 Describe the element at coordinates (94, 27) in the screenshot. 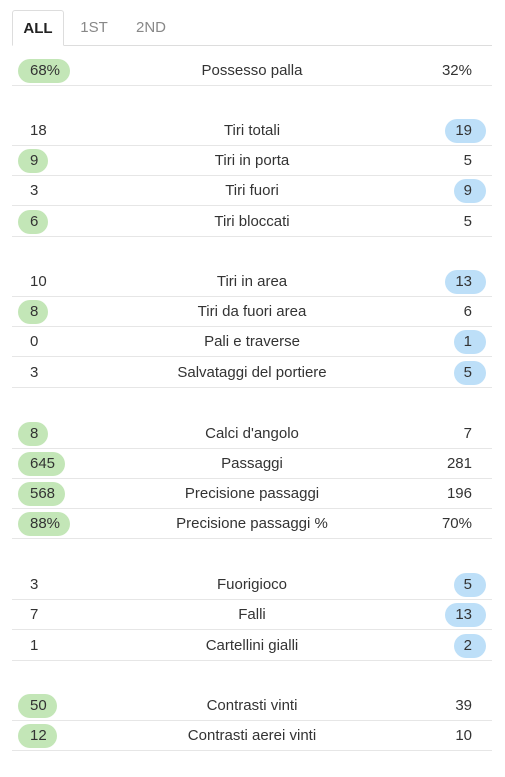

I see `tab-first-half: 1ST` at that location.